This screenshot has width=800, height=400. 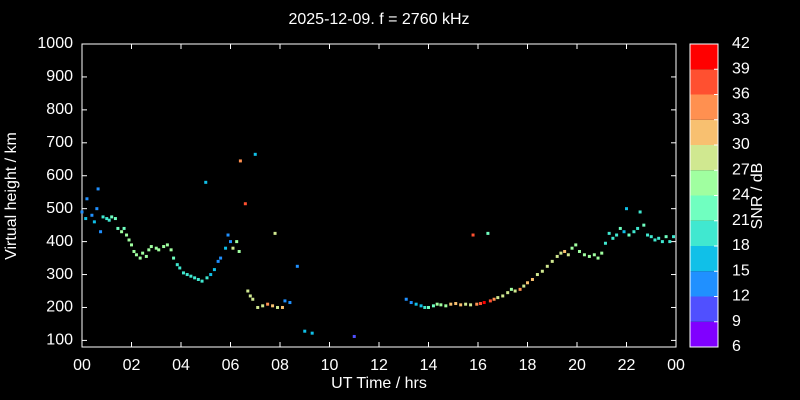 I want to click on colorbar-tick-label: 27, so click(x=741, y=169).